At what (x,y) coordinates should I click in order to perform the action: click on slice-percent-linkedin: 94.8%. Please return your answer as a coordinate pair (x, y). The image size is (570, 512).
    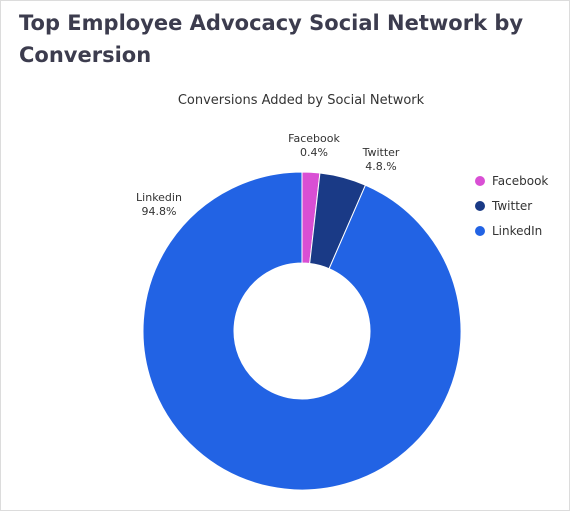
    Looking at the image, I should click on (159, 211).